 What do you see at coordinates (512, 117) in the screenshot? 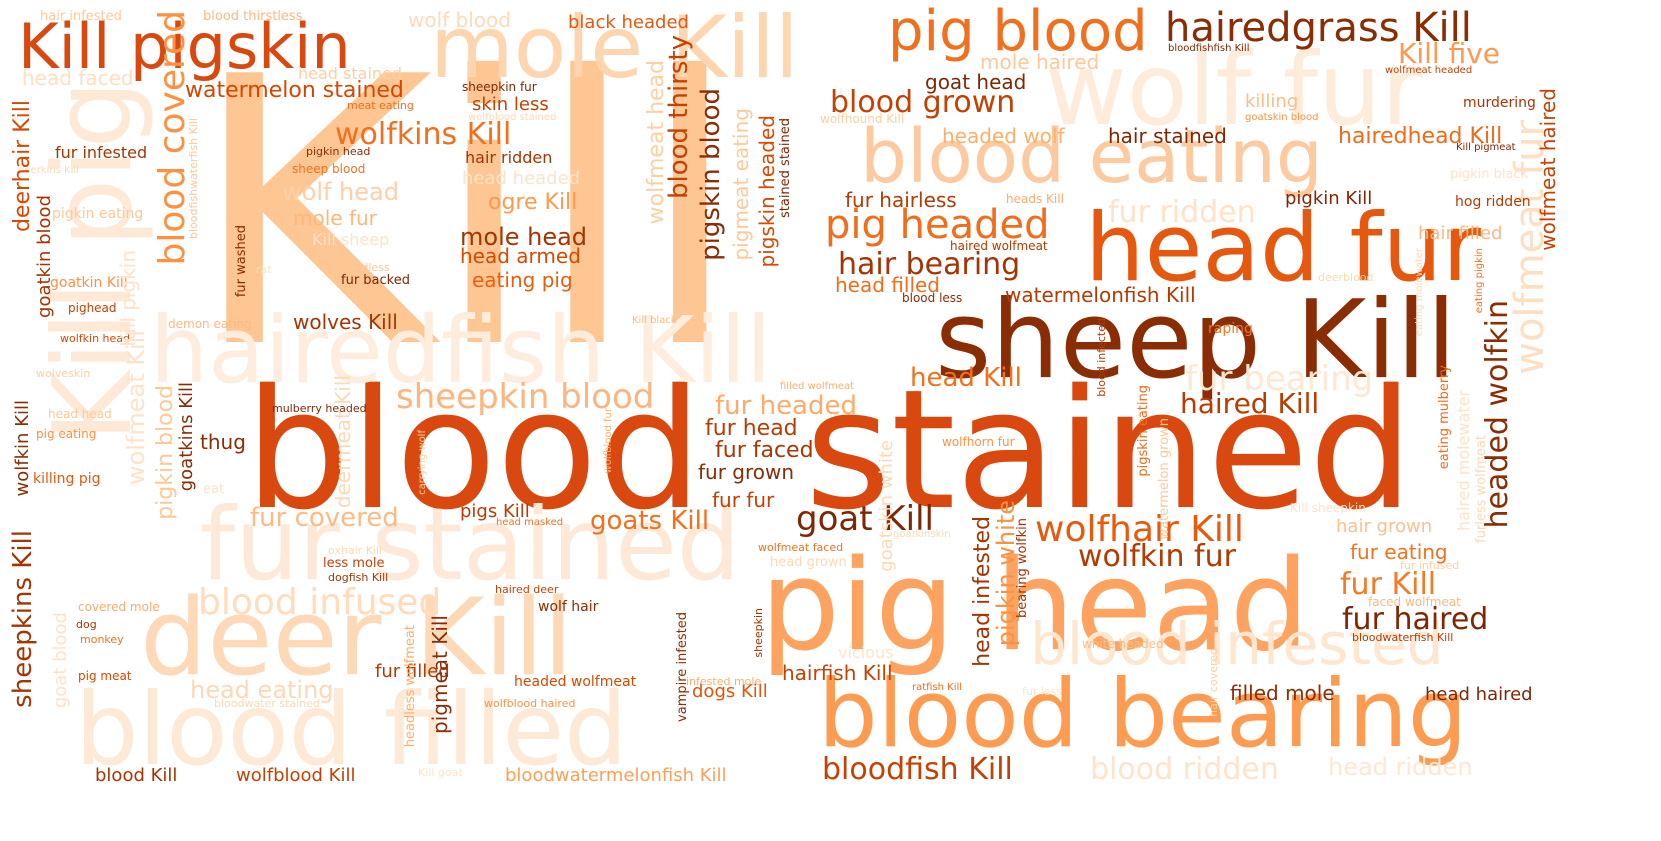
I see `word-wolfblood-stained: wolfblood stained` at bounding box center [512, 117].